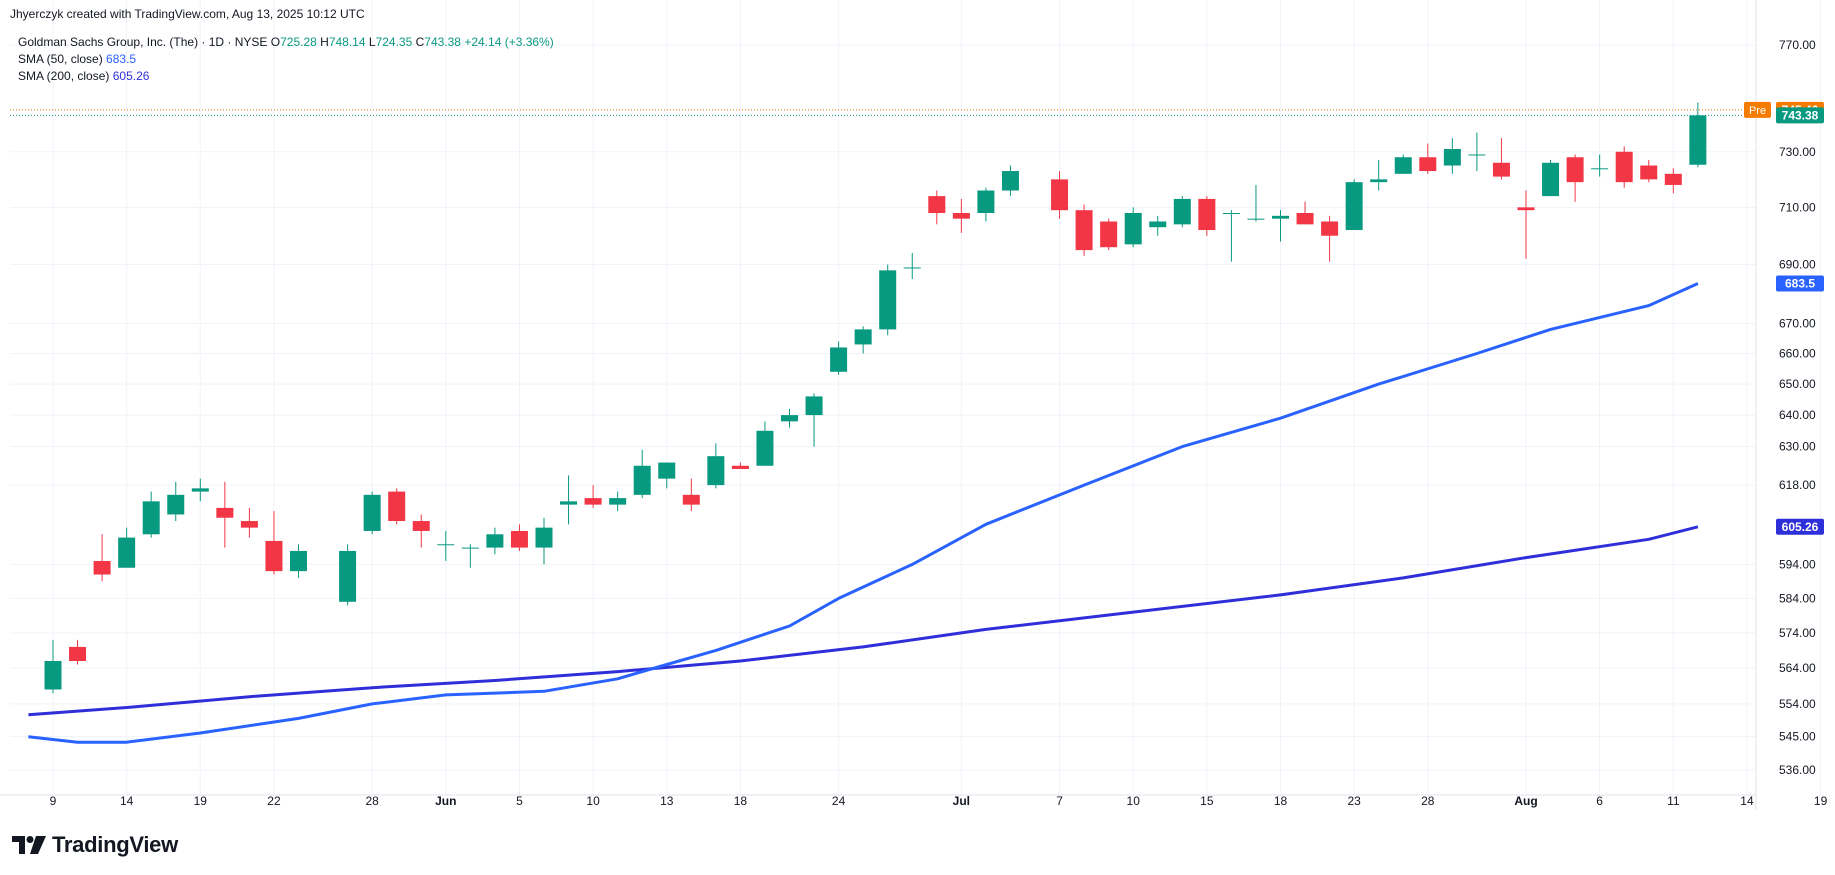  What do you see at coordinates (1797, 45) in the screenshot?
I see `y-tick-label: 770.00` at bounding box center [1797, 45].